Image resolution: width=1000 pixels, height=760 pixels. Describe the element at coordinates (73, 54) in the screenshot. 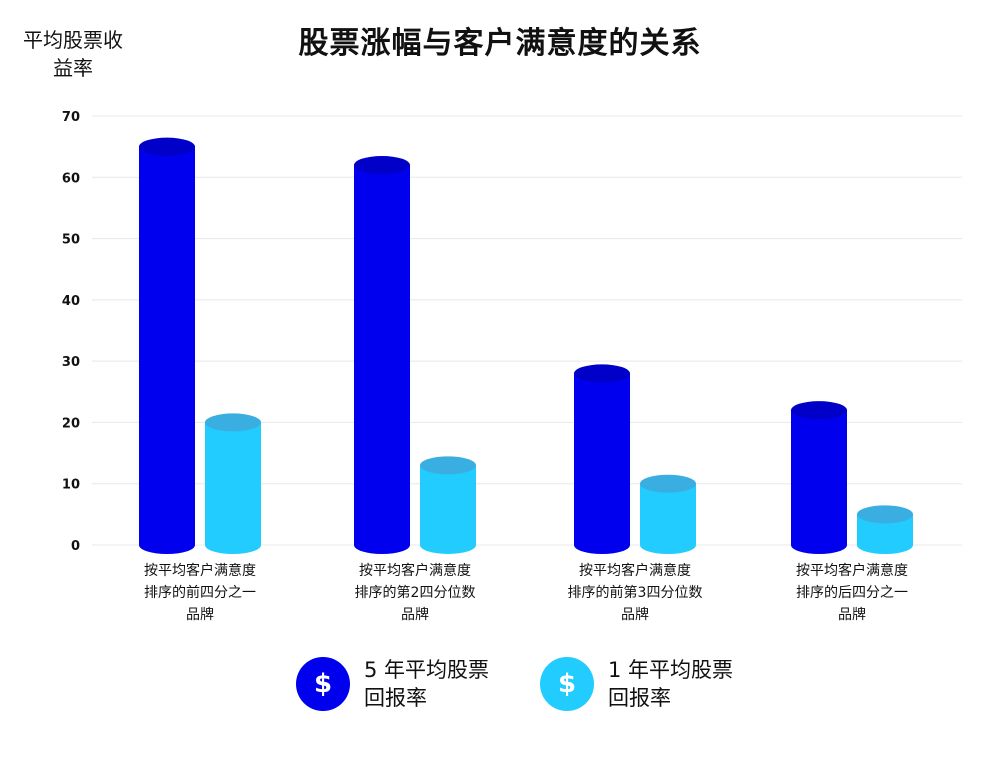

I see `y-axis-label: 平均股票收益率` at that location.